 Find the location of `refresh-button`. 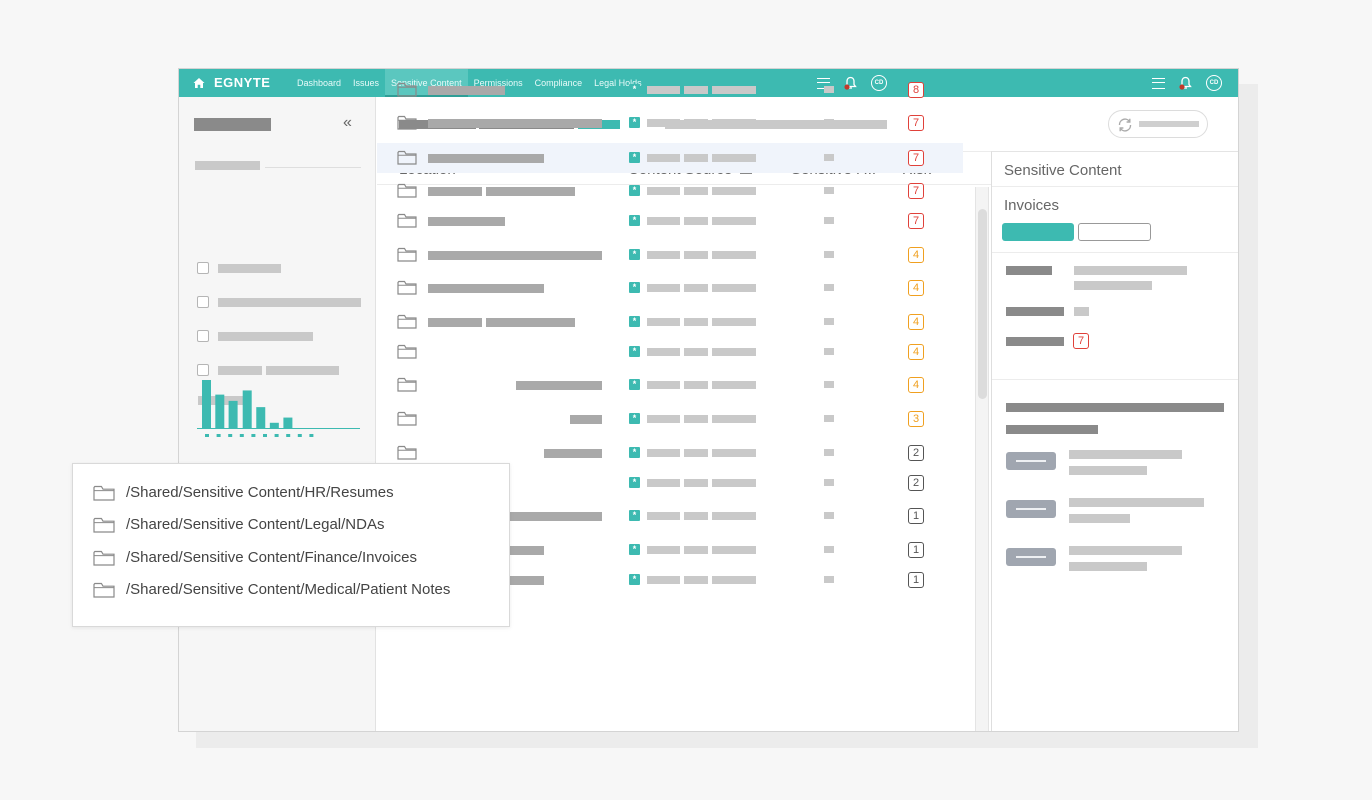

refresh-button is located at coordinates (1158, 124).